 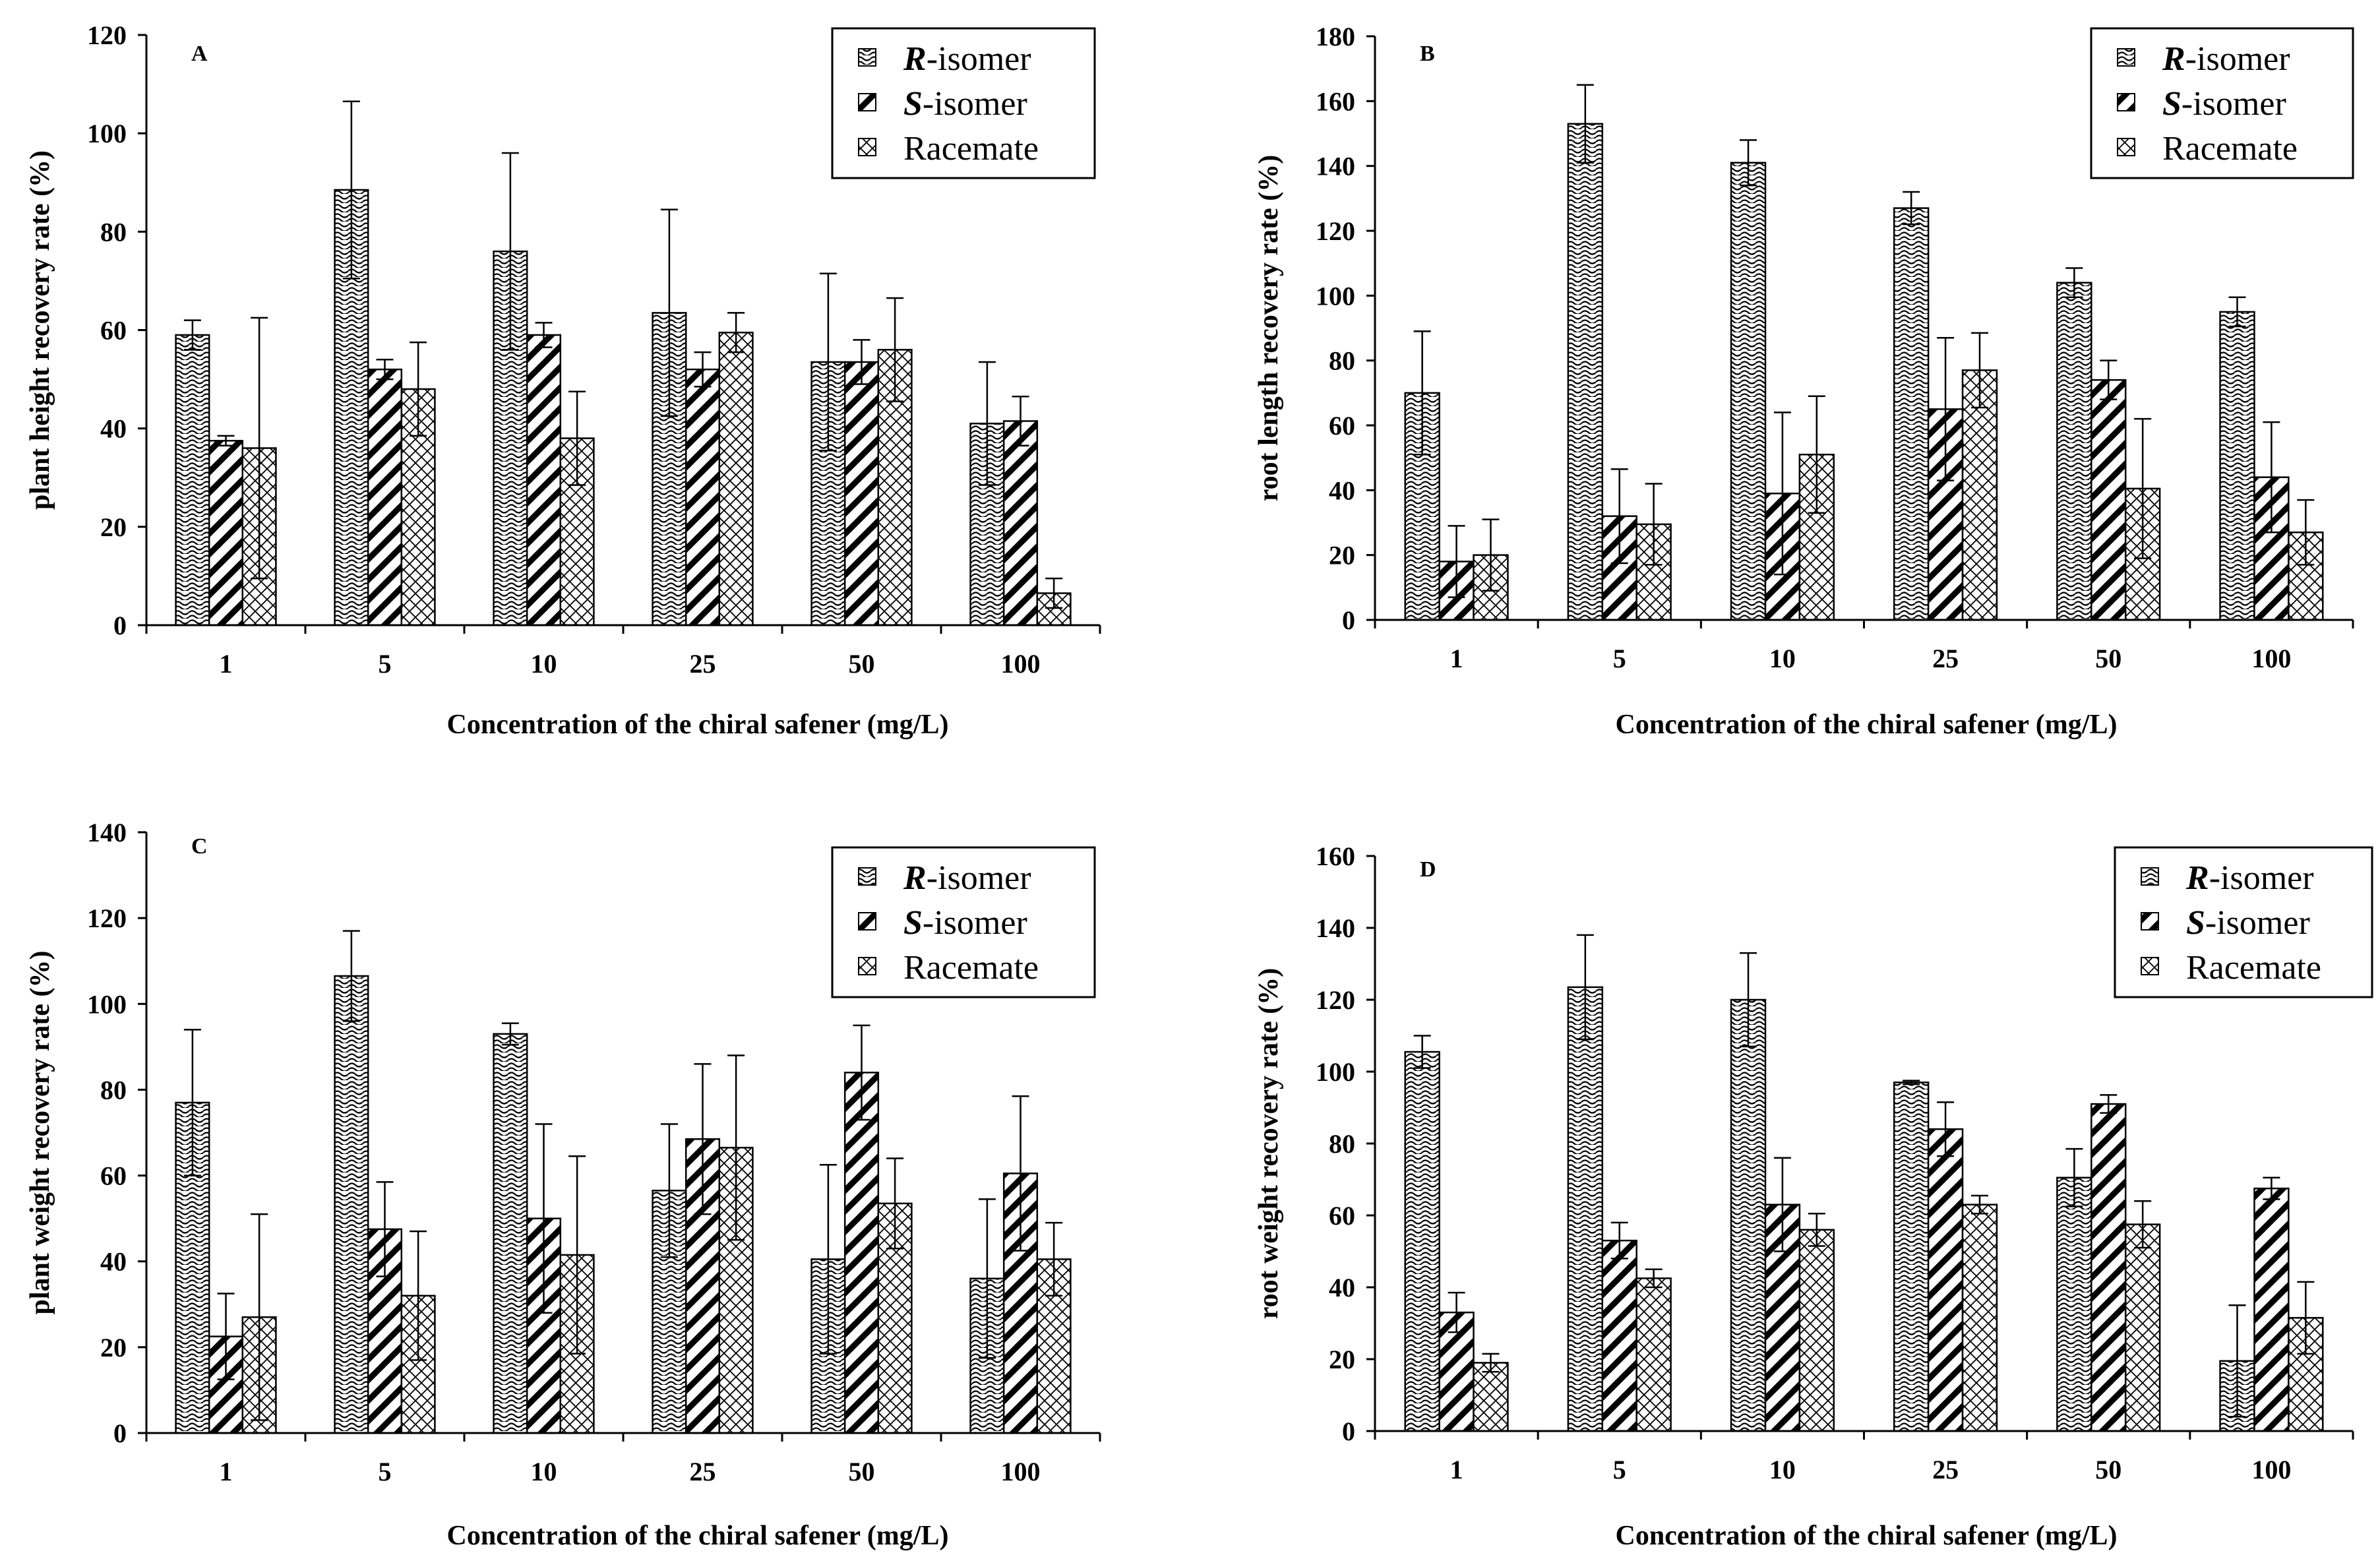 What do you see at coordinates (2226, 59) in the screenshot?
I see `legend-label: R-isomer` at bounding box center [2226, 59].